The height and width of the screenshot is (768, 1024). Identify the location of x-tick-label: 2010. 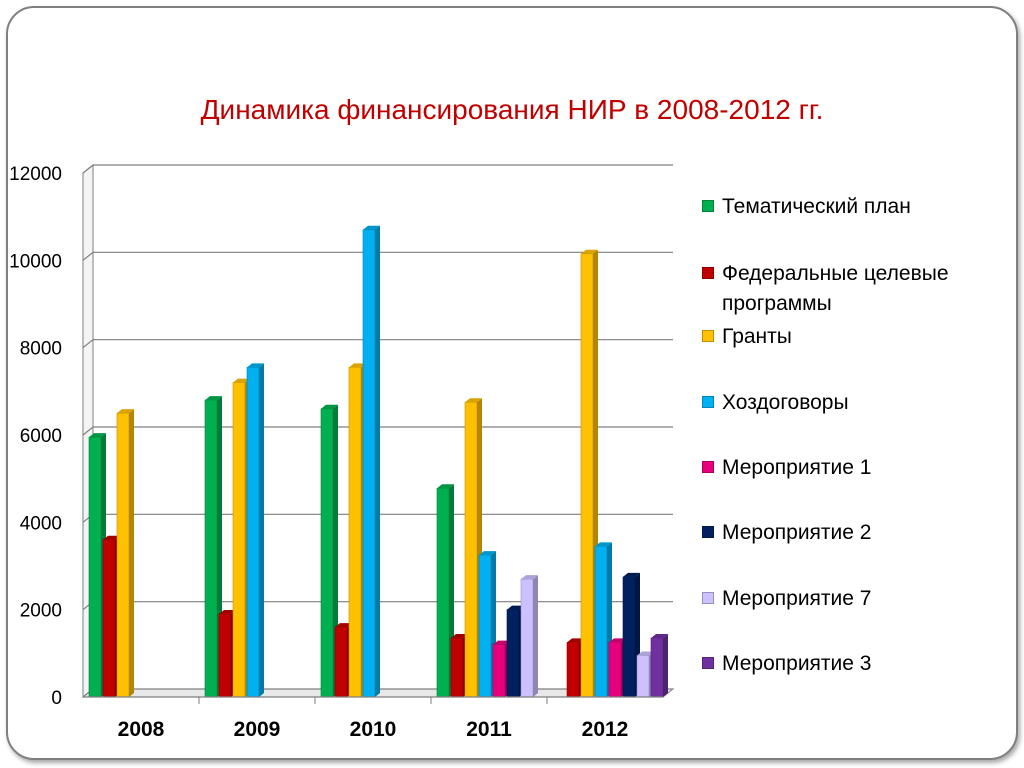
(373, 729).